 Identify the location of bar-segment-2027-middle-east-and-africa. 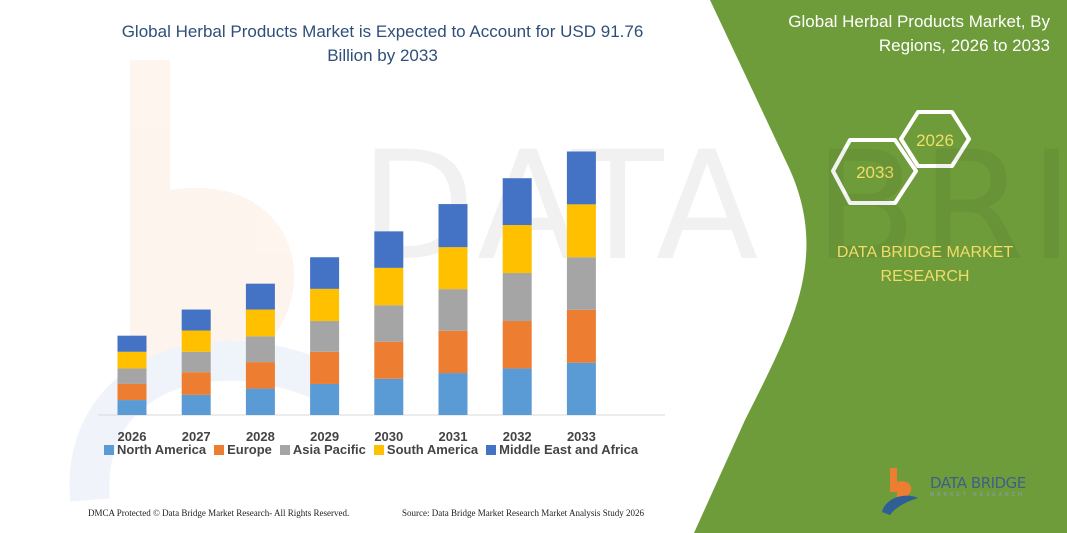
(196, 320).